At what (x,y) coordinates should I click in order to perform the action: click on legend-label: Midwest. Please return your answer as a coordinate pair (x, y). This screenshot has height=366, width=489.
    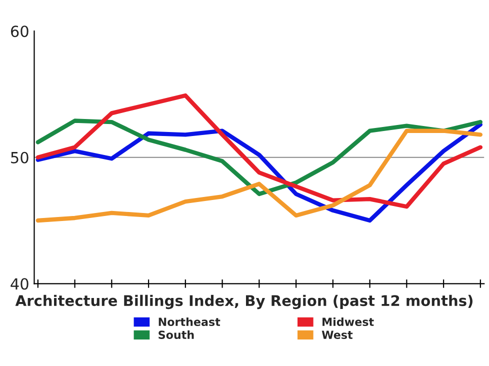
    Looking at the image, I should click on (348, 321).